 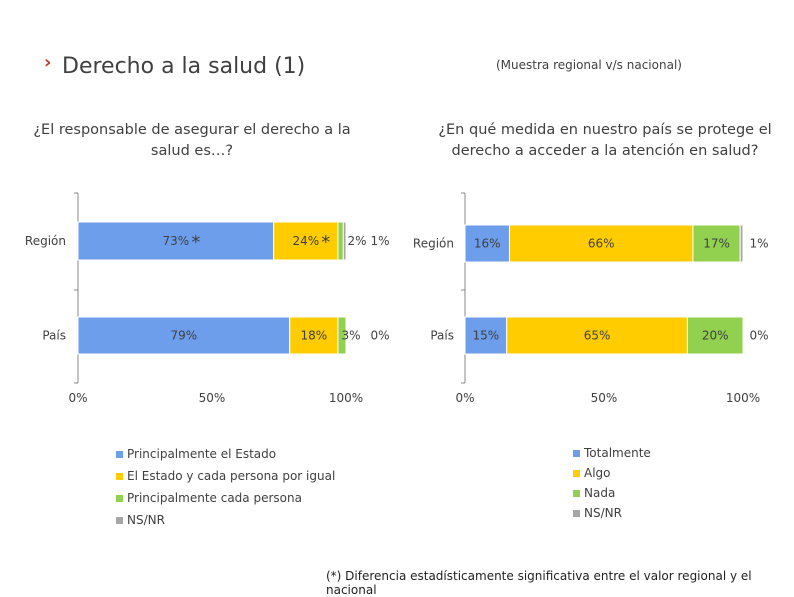 What do you see at coordinates (48, 62) in the screenshot?
I see `title-arrow-icon: ›` at bounding box center [48, 62].